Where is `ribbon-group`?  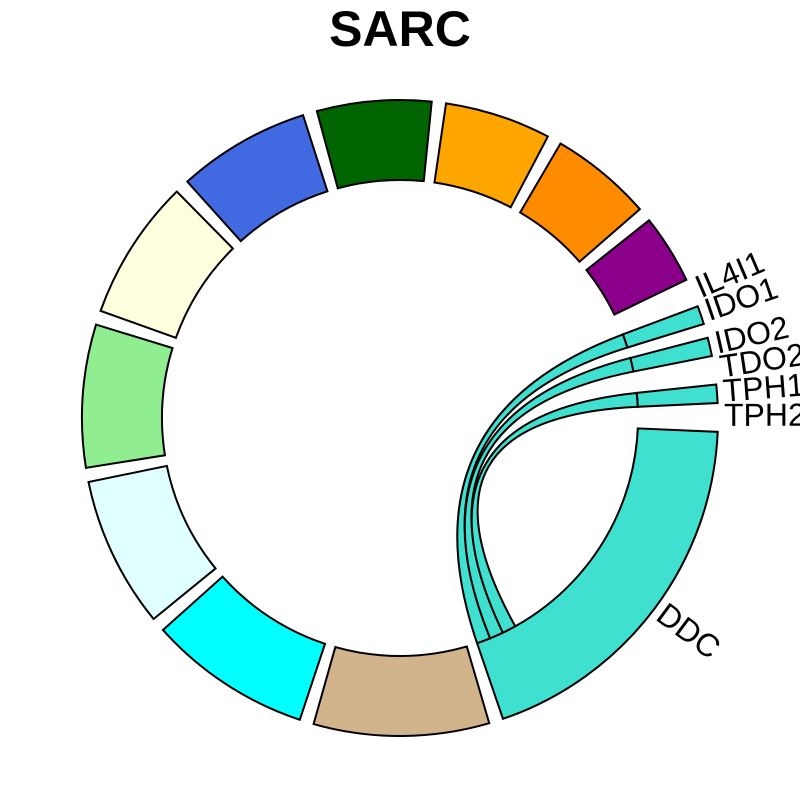 ribbon-group is located at coordinates (547, 489).